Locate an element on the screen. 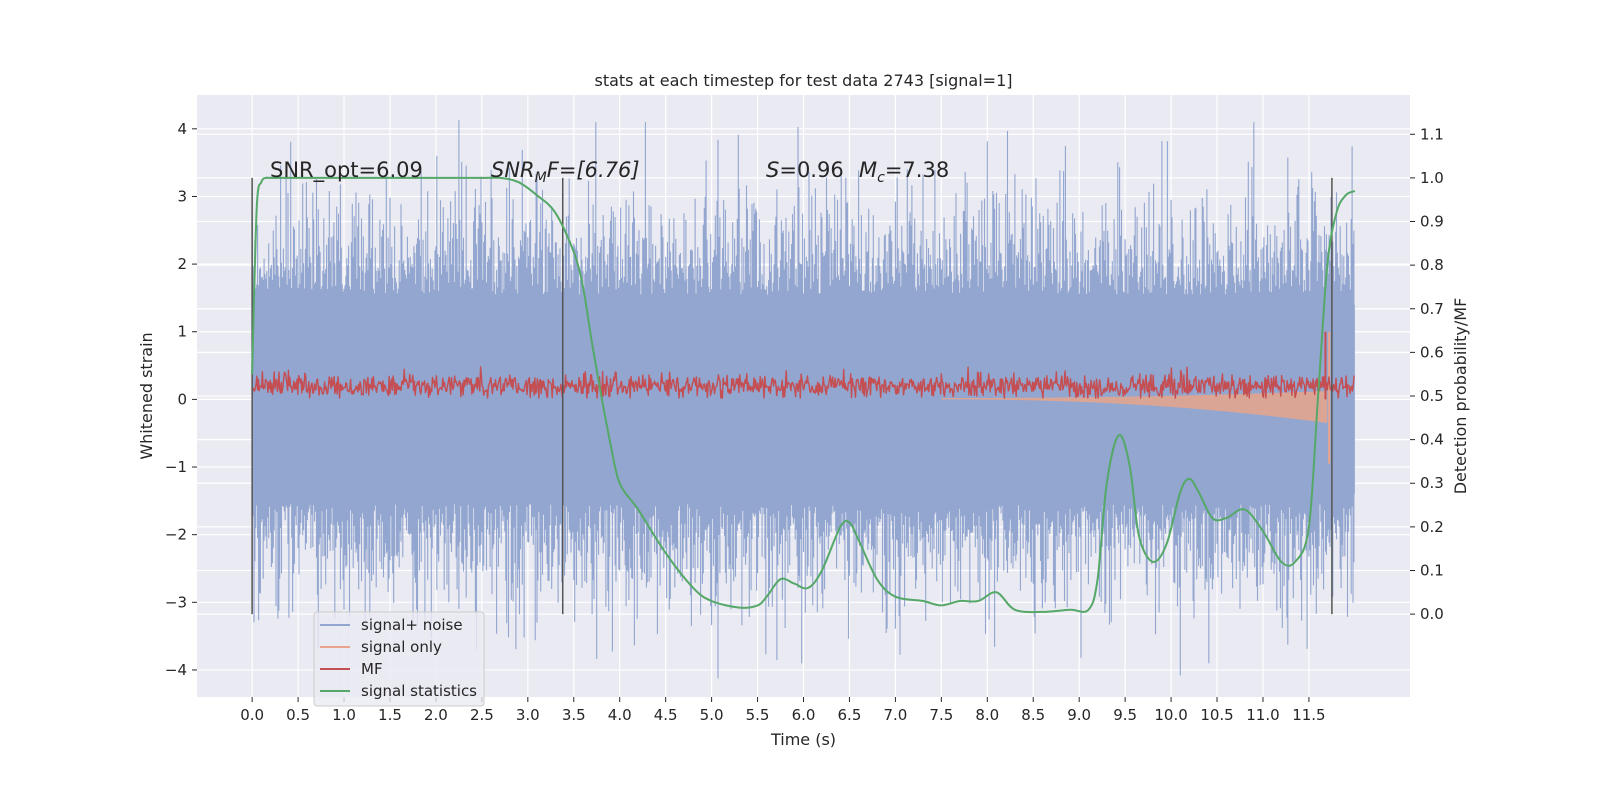  y-tick-label-left: −1 is located at coordinates (176, 467).